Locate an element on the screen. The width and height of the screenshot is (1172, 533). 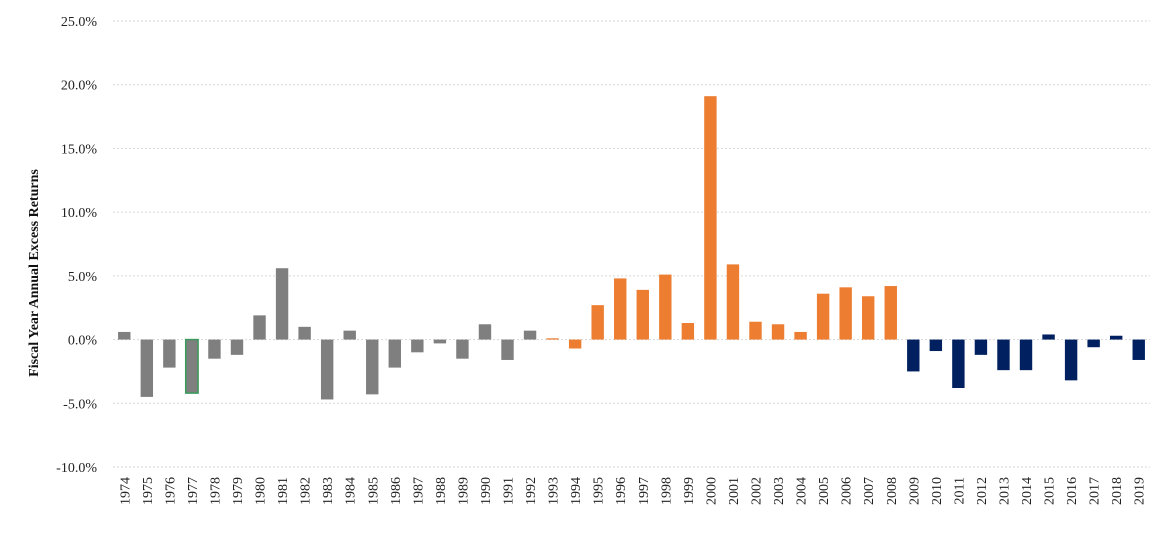
bar-2010 is located at coordinates (936, 345).